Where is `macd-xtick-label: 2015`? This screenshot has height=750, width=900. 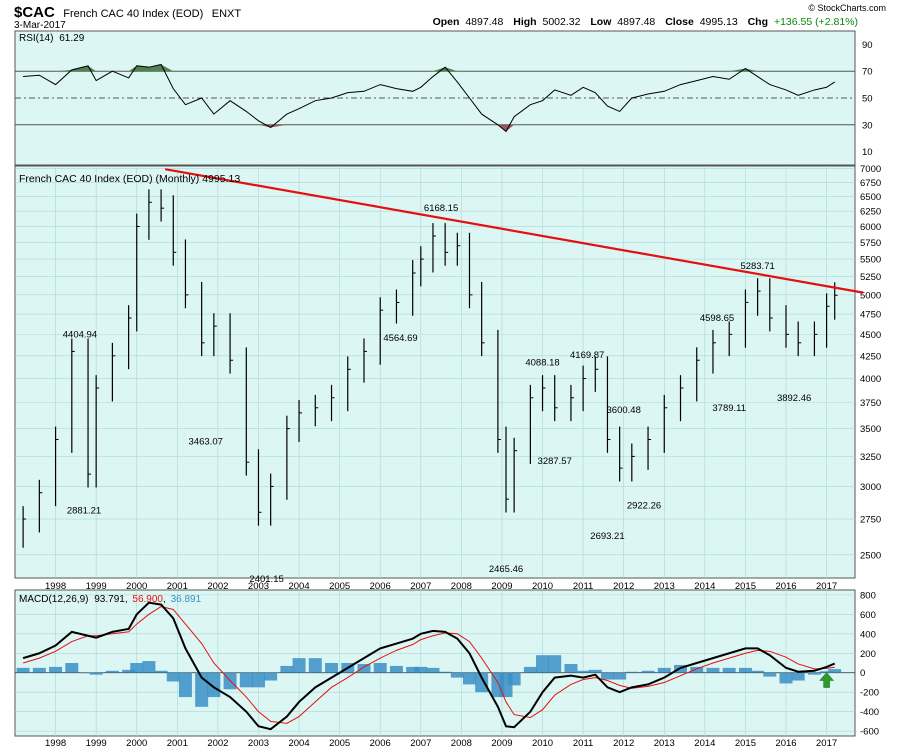 macd-xtick-label: 2015 is located at coordinates (745, 743).